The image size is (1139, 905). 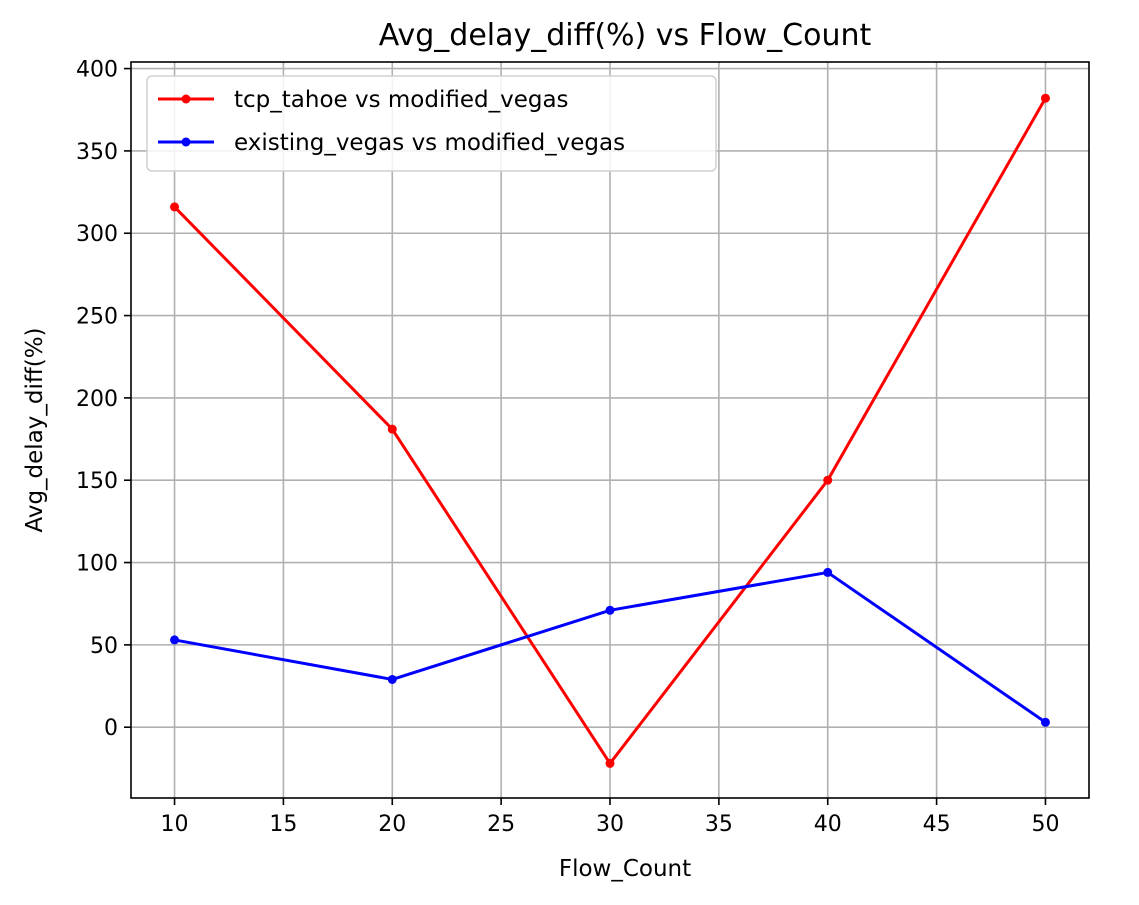 What do you see at coordinates (828, 824) in the screenshot?
I see `x-tick-label: 40` at bounding box center [828, 824].